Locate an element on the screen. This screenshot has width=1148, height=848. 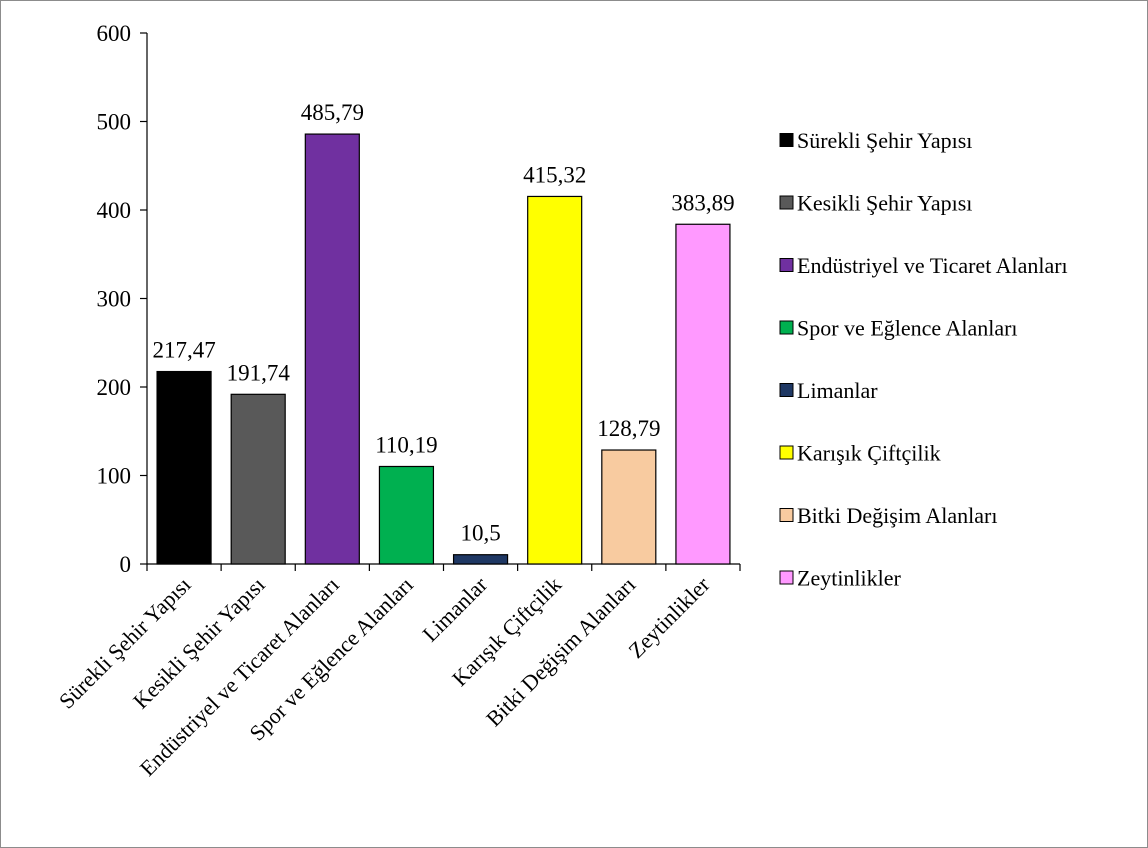
y-tick-label: 0 is located at coordinates (126, 564).